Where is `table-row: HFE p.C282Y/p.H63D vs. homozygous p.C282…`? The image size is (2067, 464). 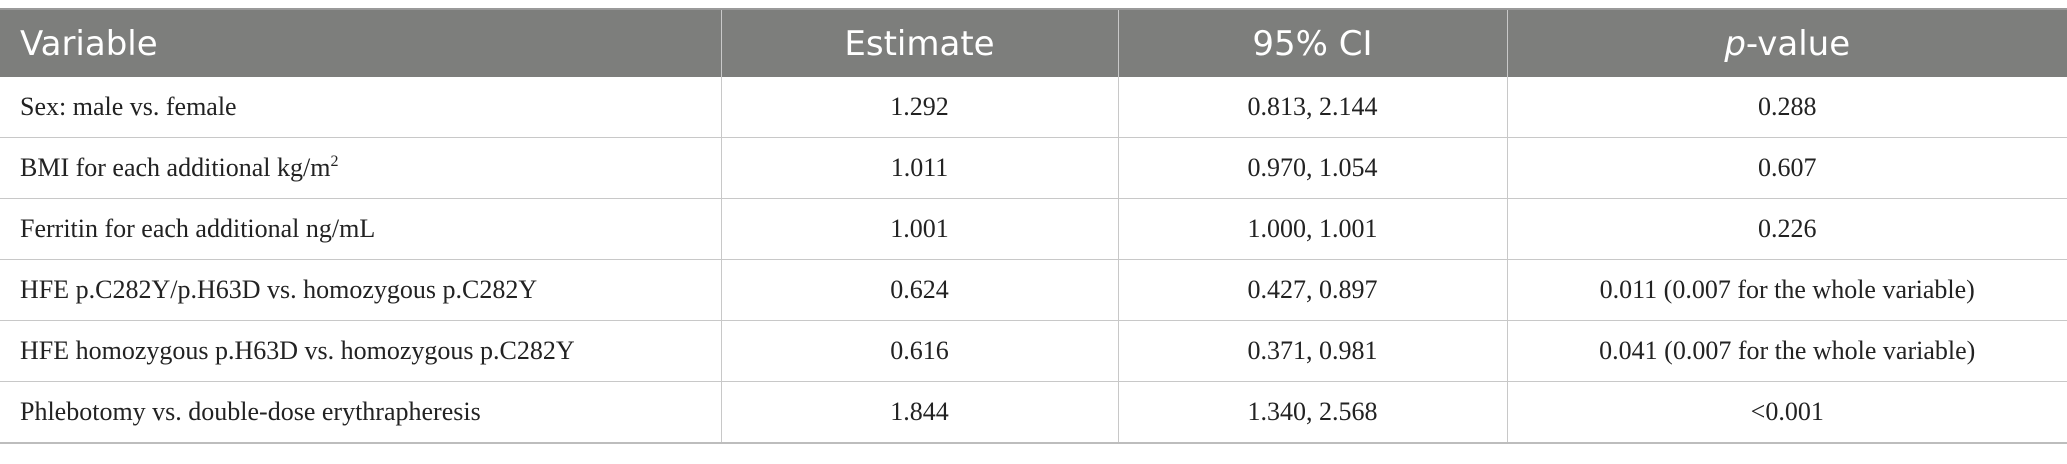
table-row: HFE p.C282Y/p.H63D vs. homozygous p.C282… is located at coordinates (1033, 290).